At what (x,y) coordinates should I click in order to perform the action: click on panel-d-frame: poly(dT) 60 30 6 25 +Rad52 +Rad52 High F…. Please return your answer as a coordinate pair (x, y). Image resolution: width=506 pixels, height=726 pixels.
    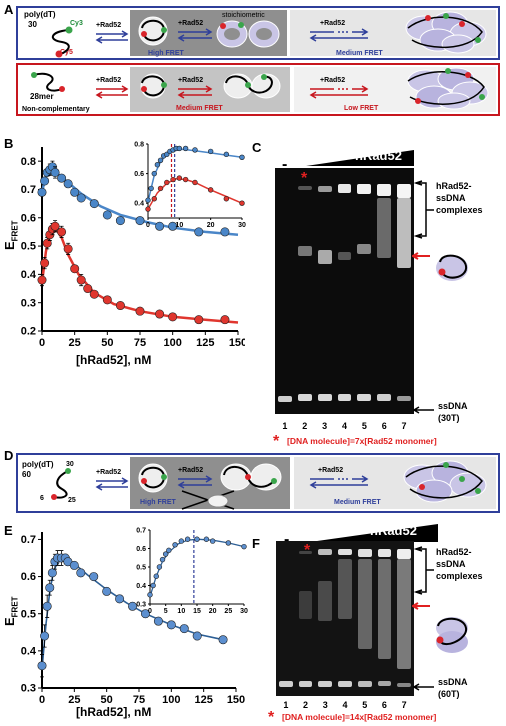
    Looking at the image, I should click on (258, 483).